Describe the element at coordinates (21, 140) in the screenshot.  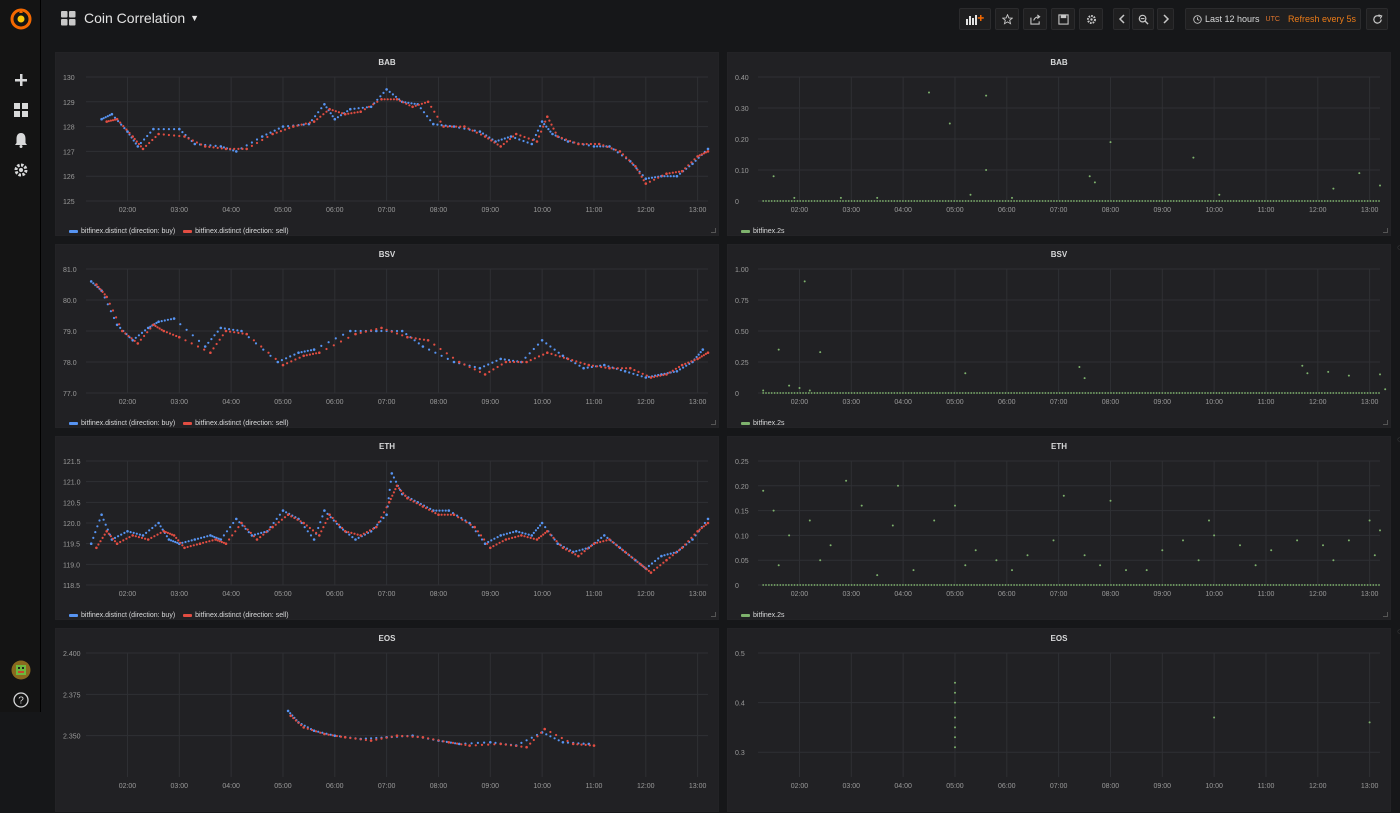
I see `bell-icon` at that location.